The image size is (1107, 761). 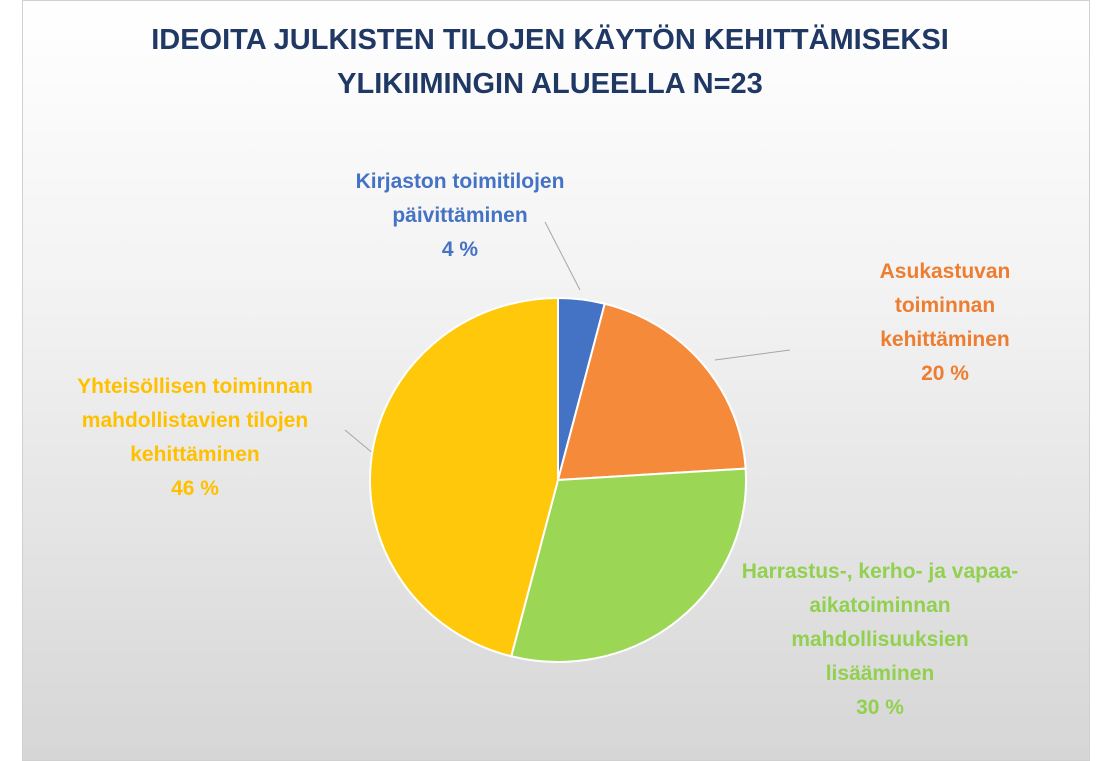 What do you see at coordinates (460, 198) in the screenshot?
I see `category-label: Kirjaston toimitilojen päivittäminen` at bounding box center [460, 198].